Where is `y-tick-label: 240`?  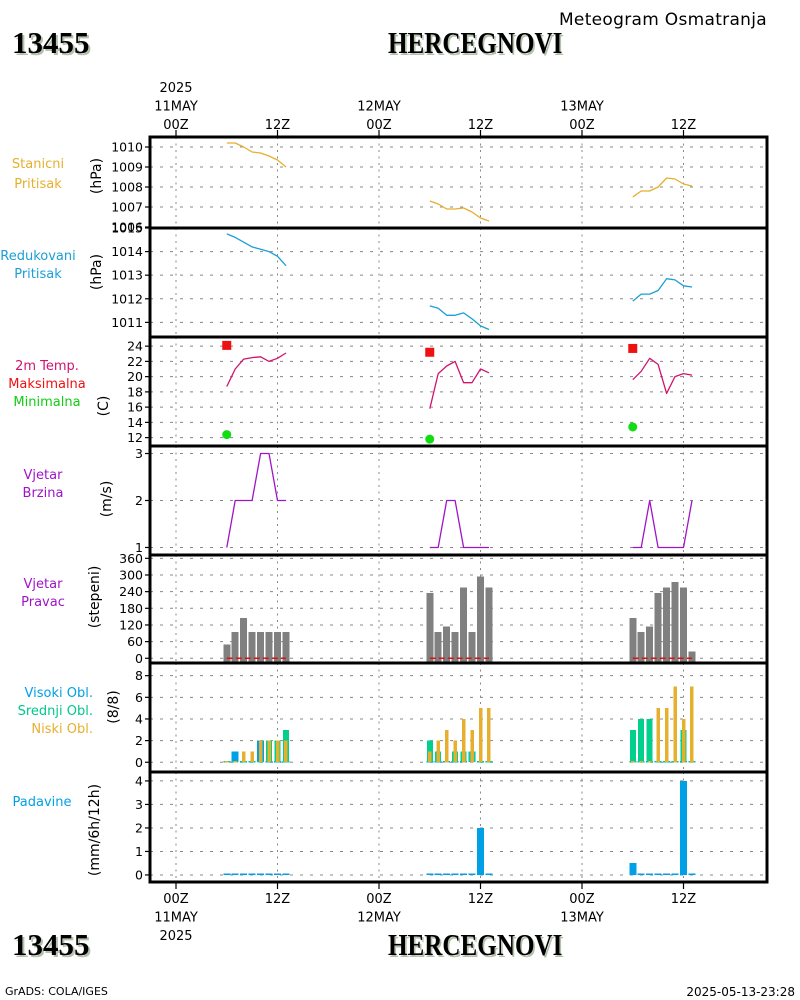
y-tick-label: 240 is located at coordinates (131, 591).